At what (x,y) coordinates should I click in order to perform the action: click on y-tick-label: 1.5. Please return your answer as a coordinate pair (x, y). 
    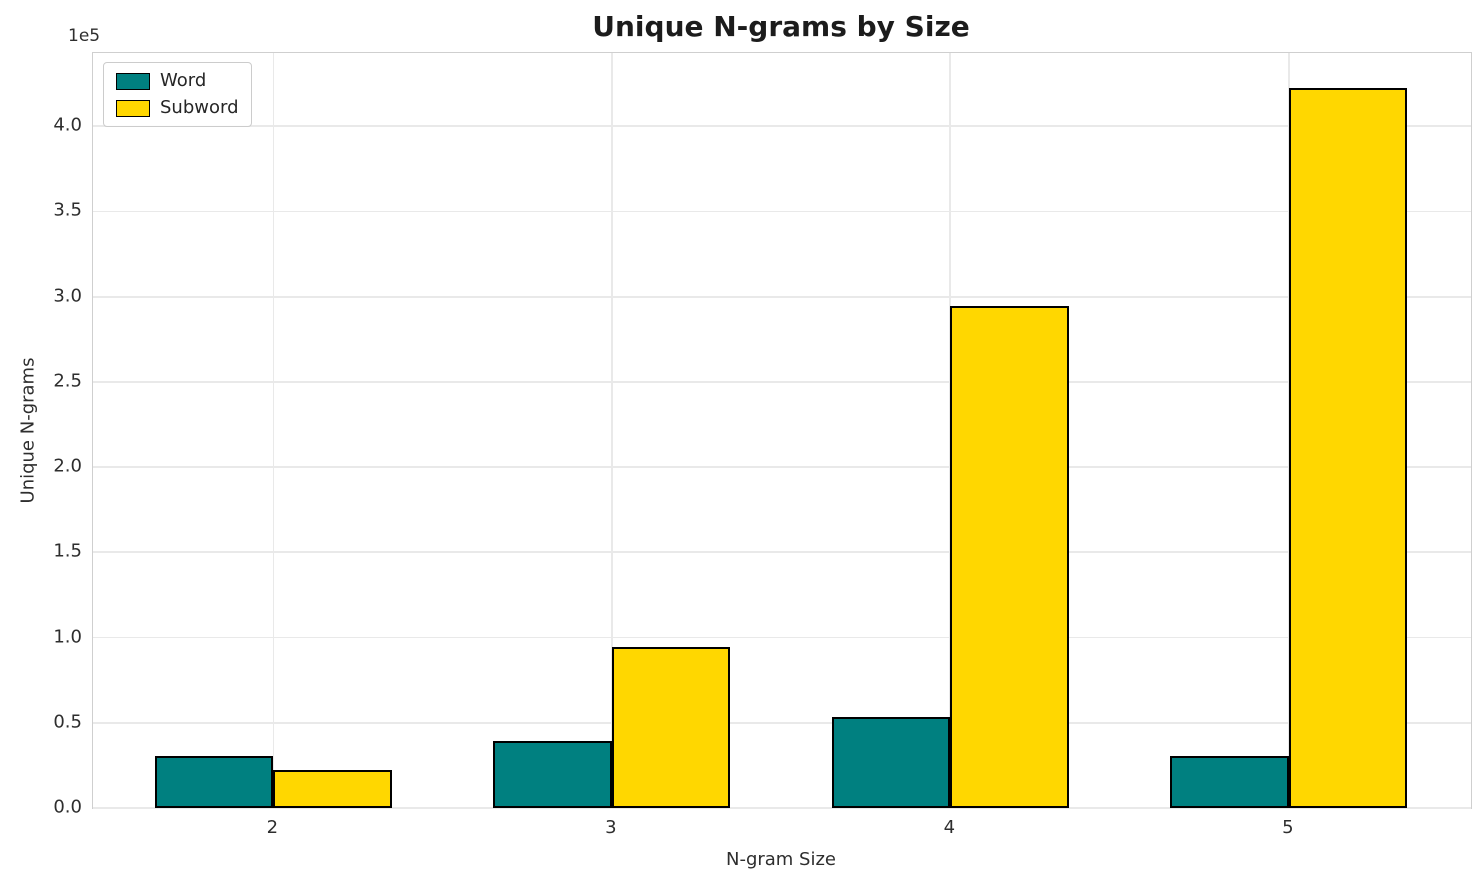
    Looking at the image, I should click on (67, 551).